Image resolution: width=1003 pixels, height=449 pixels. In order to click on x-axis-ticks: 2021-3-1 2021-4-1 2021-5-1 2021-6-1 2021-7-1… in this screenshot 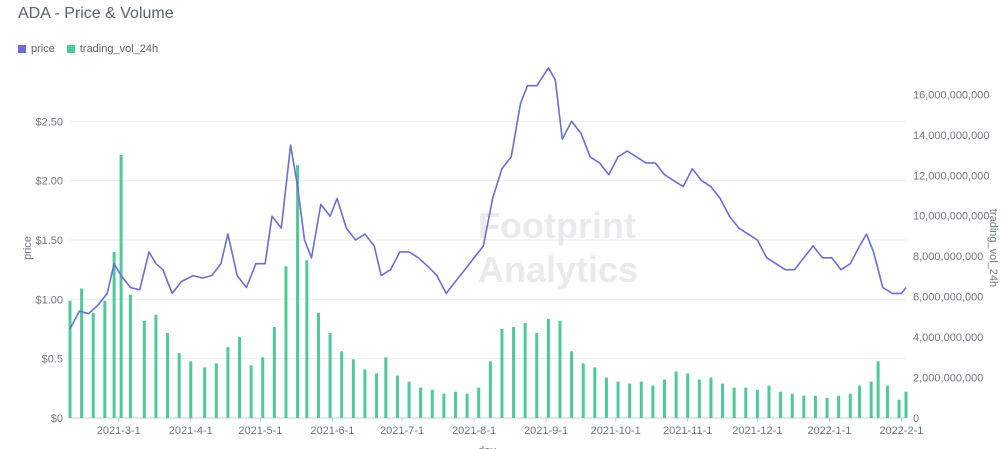, I will do `click(510, 427)`.